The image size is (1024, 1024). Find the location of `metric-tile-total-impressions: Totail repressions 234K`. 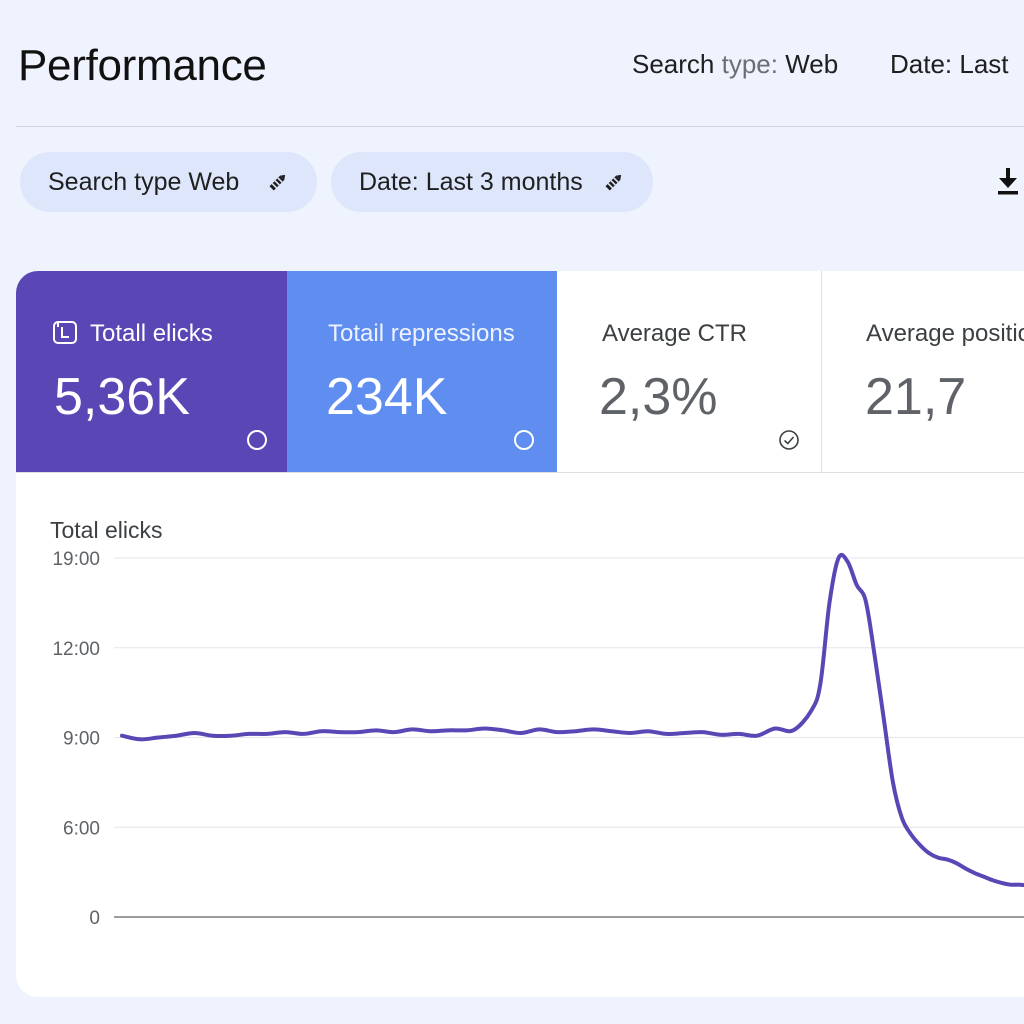

metric-tile-total-impressions: Totail repressions 234K is located at coordinates (422, 371).